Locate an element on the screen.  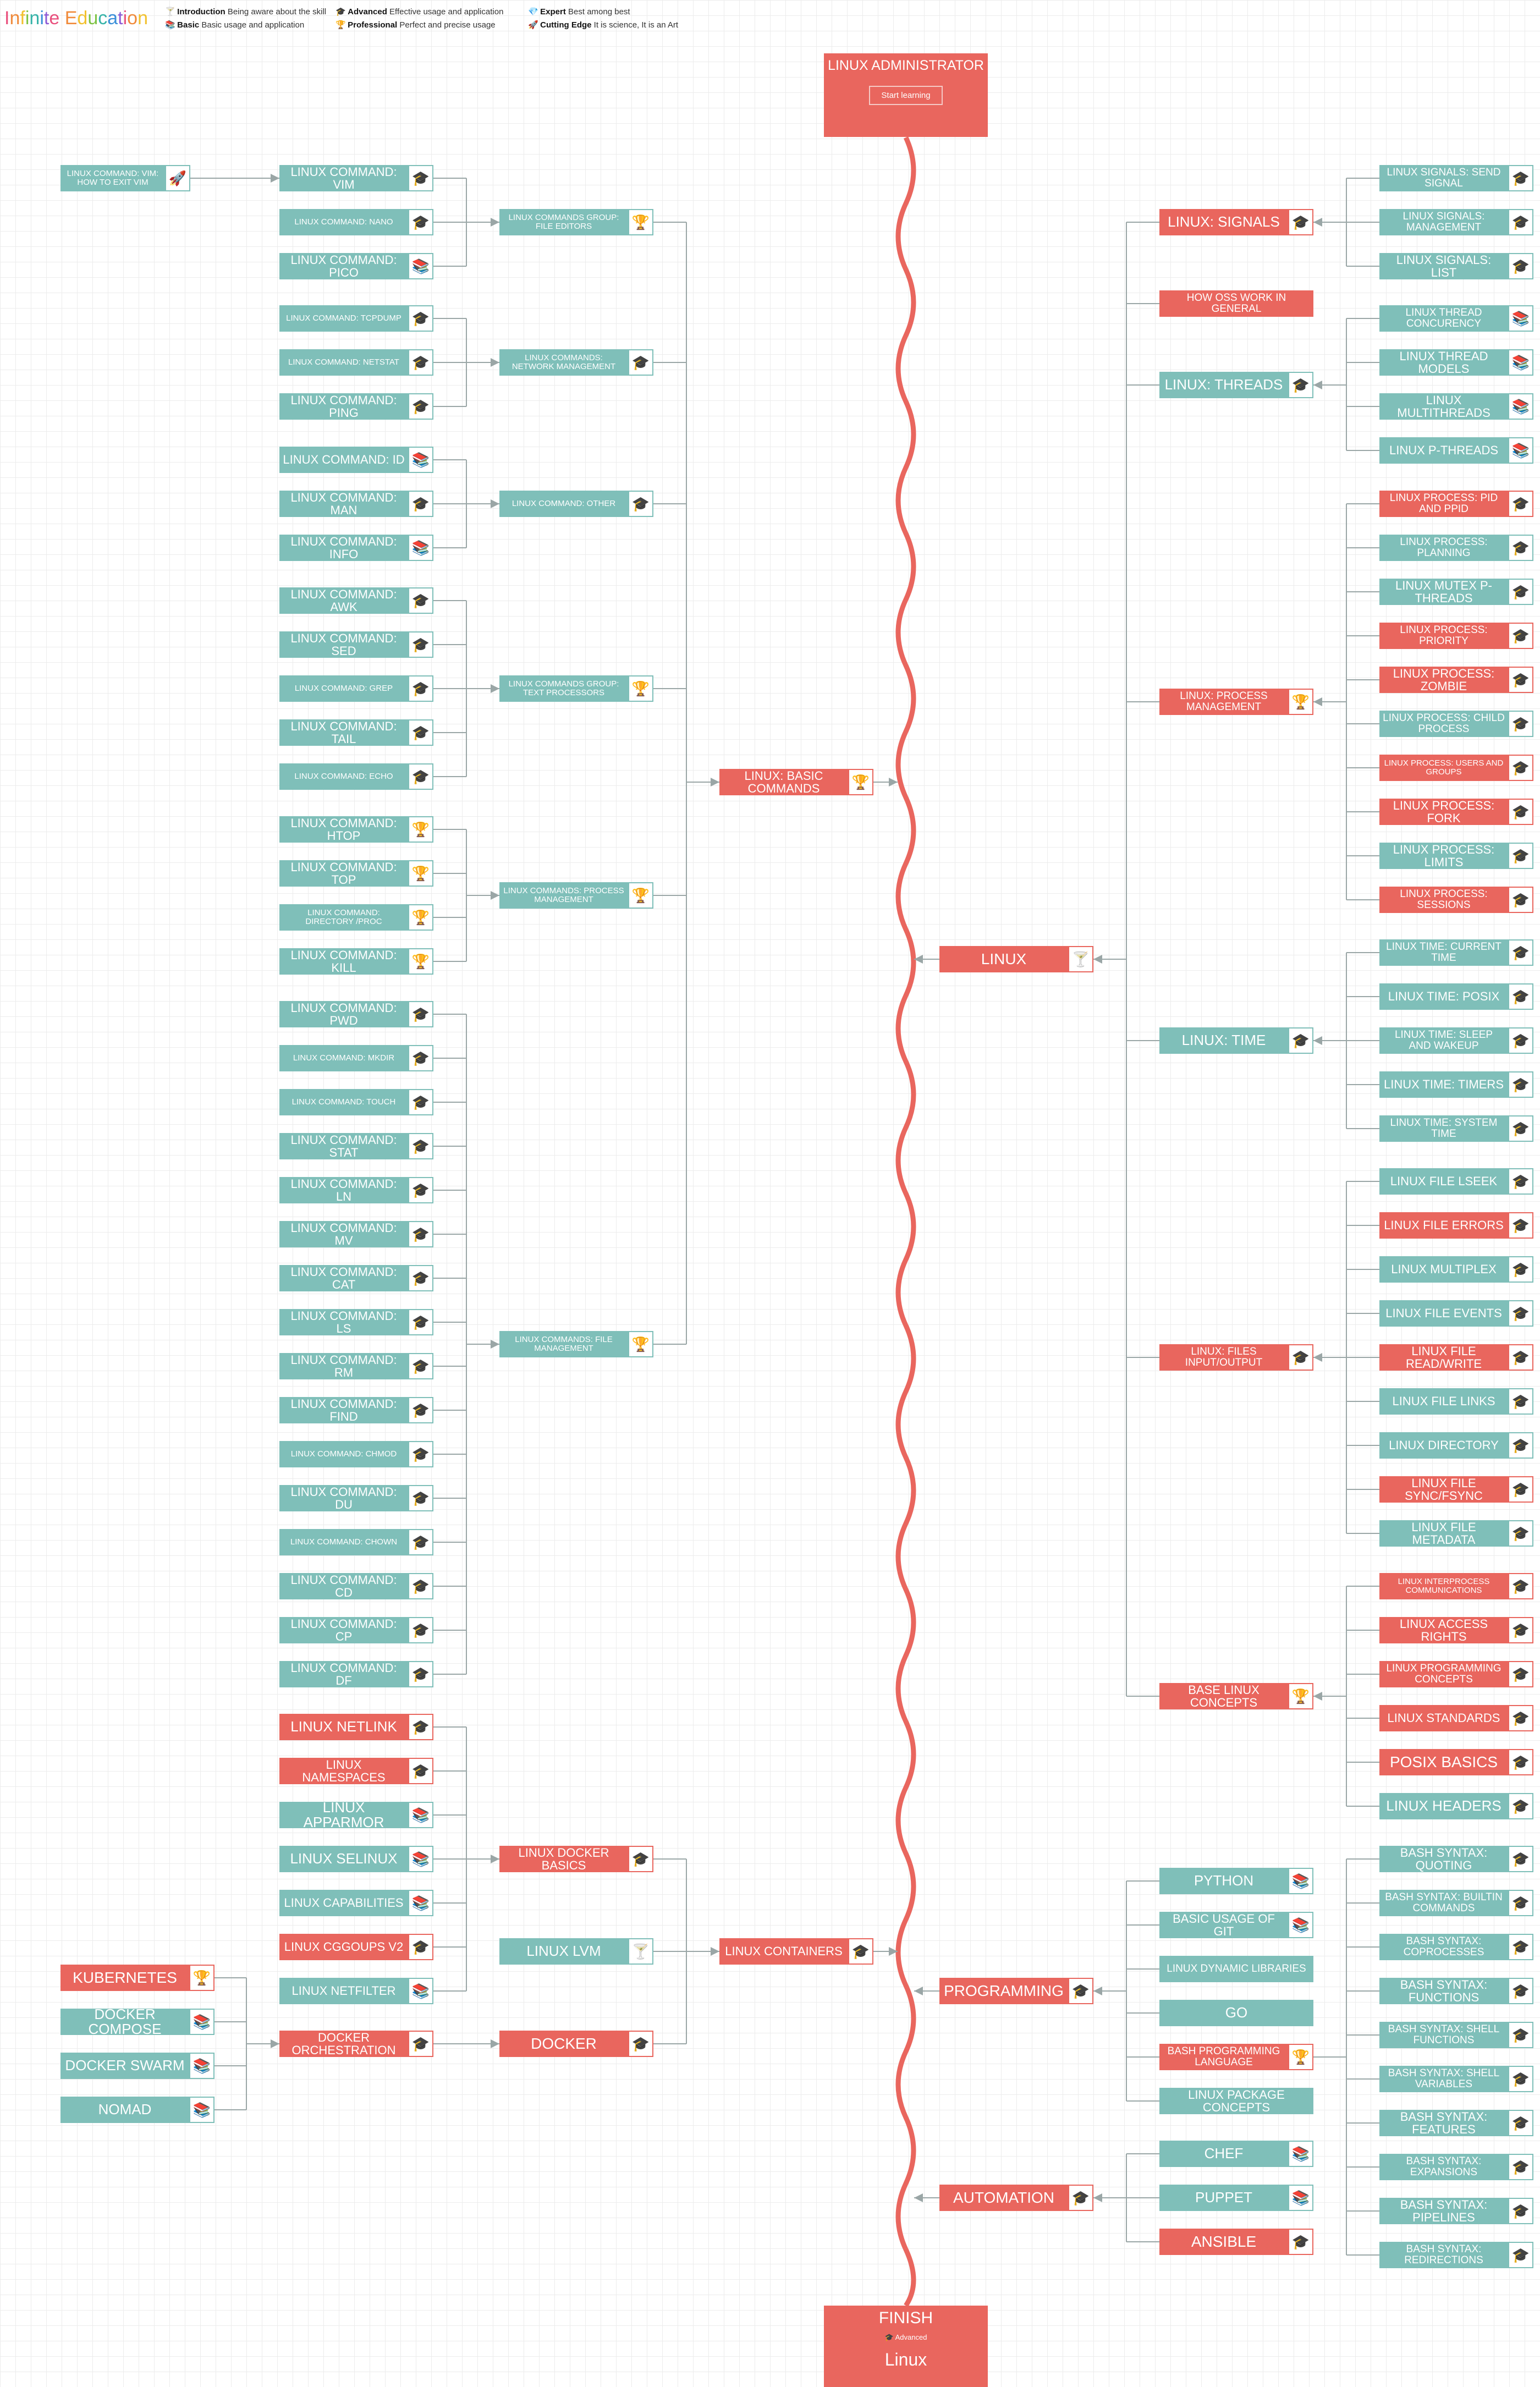
node-selinux: LINUX SELINUX 📚 is located at coordinates (356, 1859).